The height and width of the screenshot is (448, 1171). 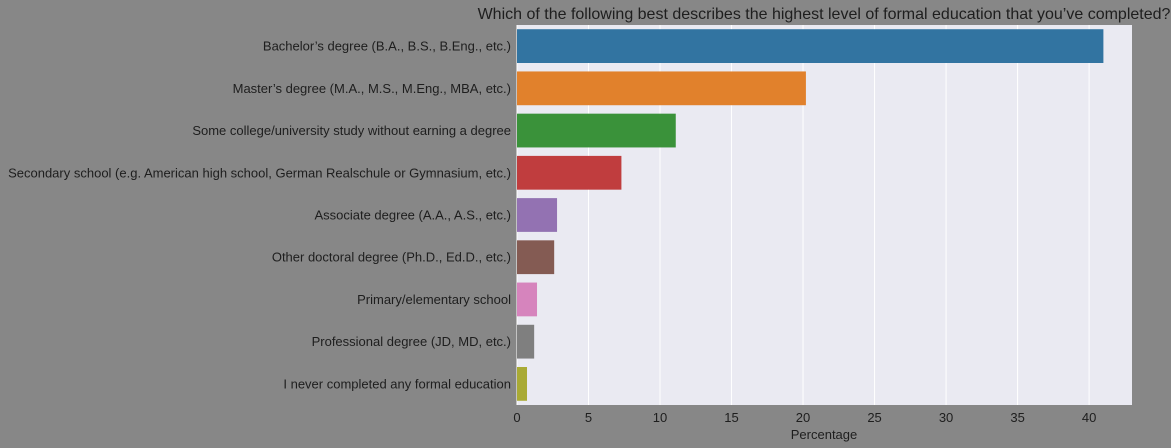 I want to click on category-label: Professional degree (JD, MD, etc.), so click(x=411, y=341).